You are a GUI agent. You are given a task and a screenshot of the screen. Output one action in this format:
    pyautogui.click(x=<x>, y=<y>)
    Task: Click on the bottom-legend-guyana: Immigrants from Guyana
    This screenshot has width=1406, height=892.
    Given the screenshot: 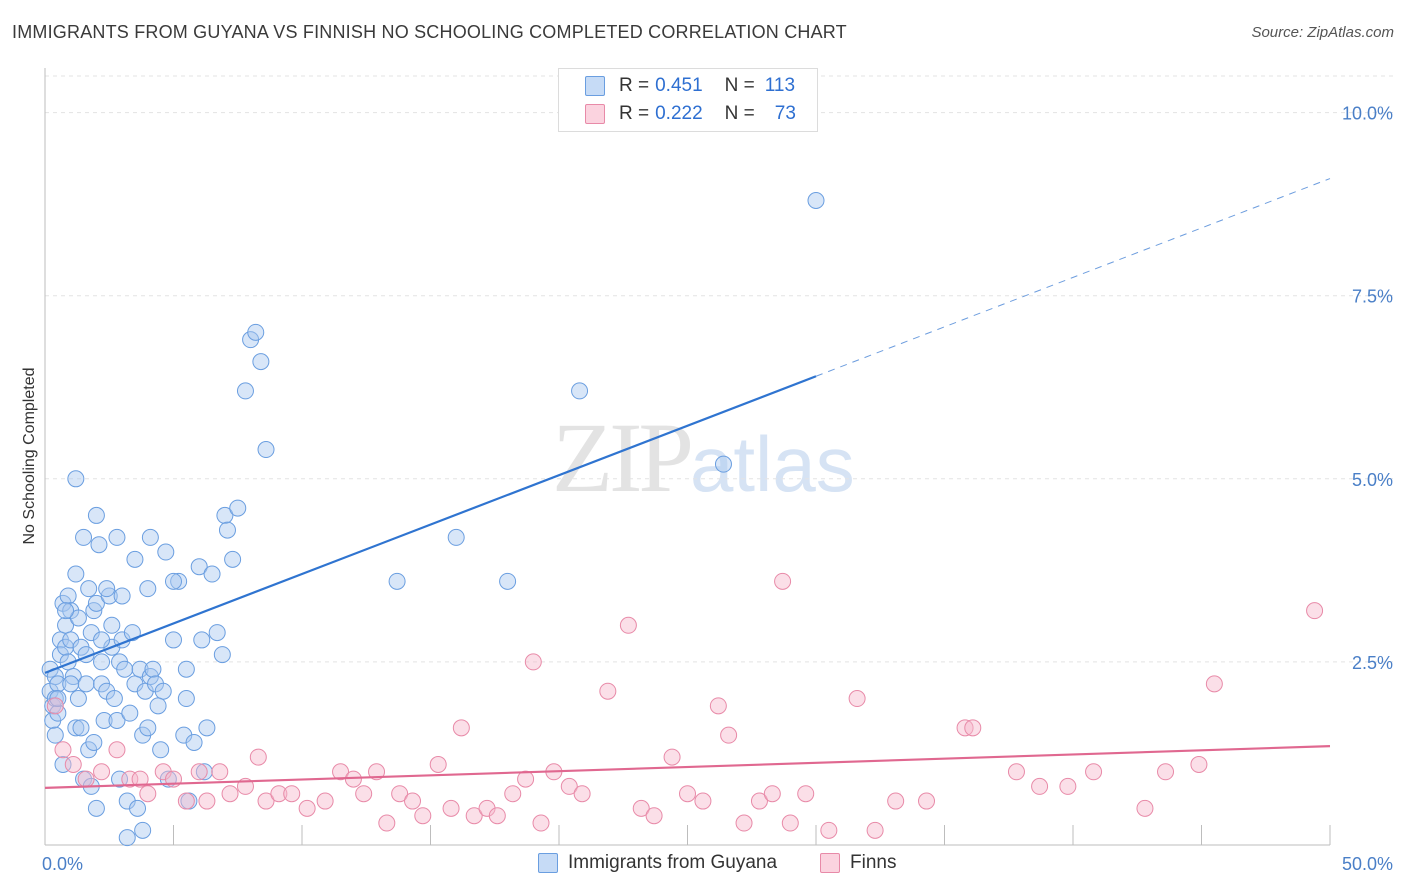 What is the action you would take?
    pyautogui.click(x=657, y=863)
    